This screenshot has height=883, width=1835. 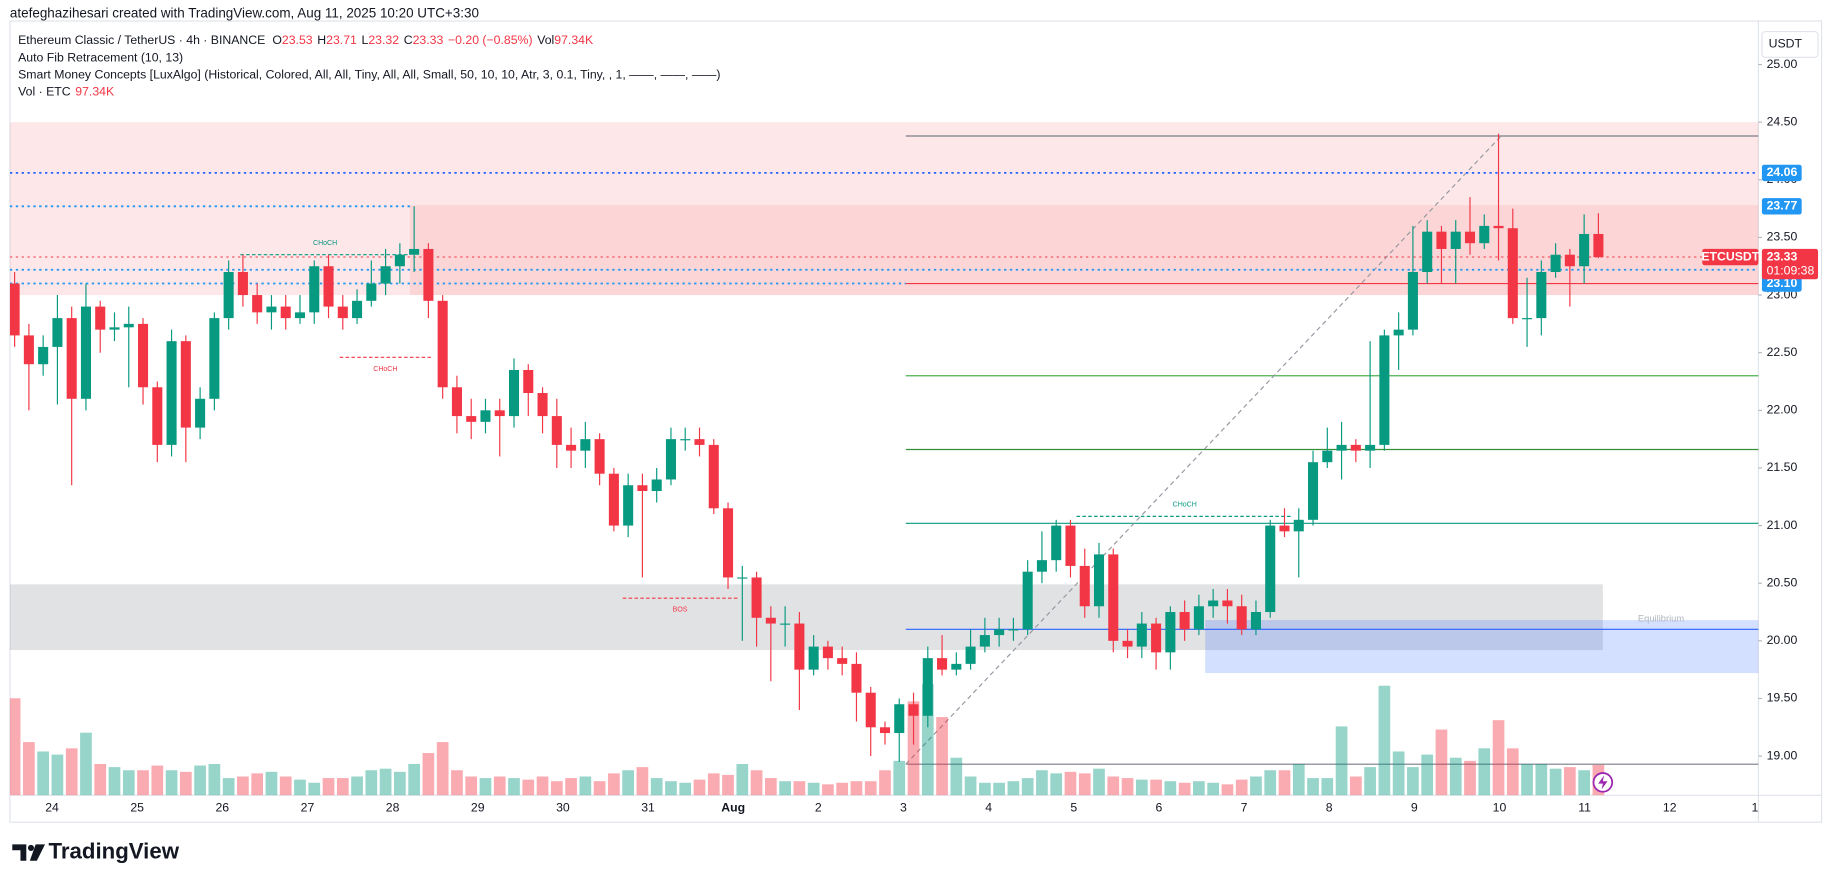 I want to click on ohlc-key: L, so click(x=365, y=40).